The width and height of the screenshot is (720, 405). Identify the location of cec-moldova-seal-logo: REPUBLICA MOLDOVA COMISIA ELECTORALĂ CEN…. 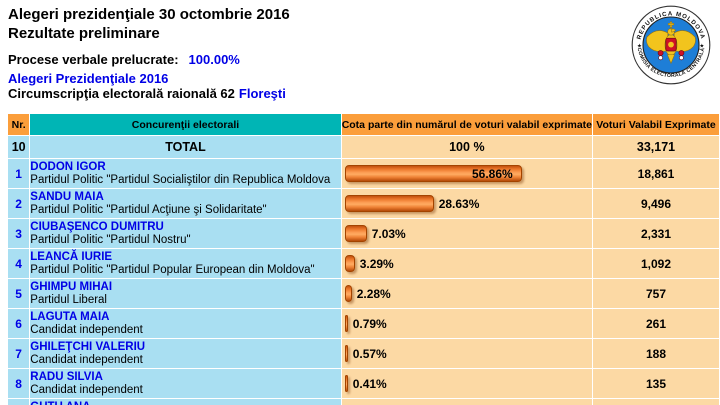
(671, 45).